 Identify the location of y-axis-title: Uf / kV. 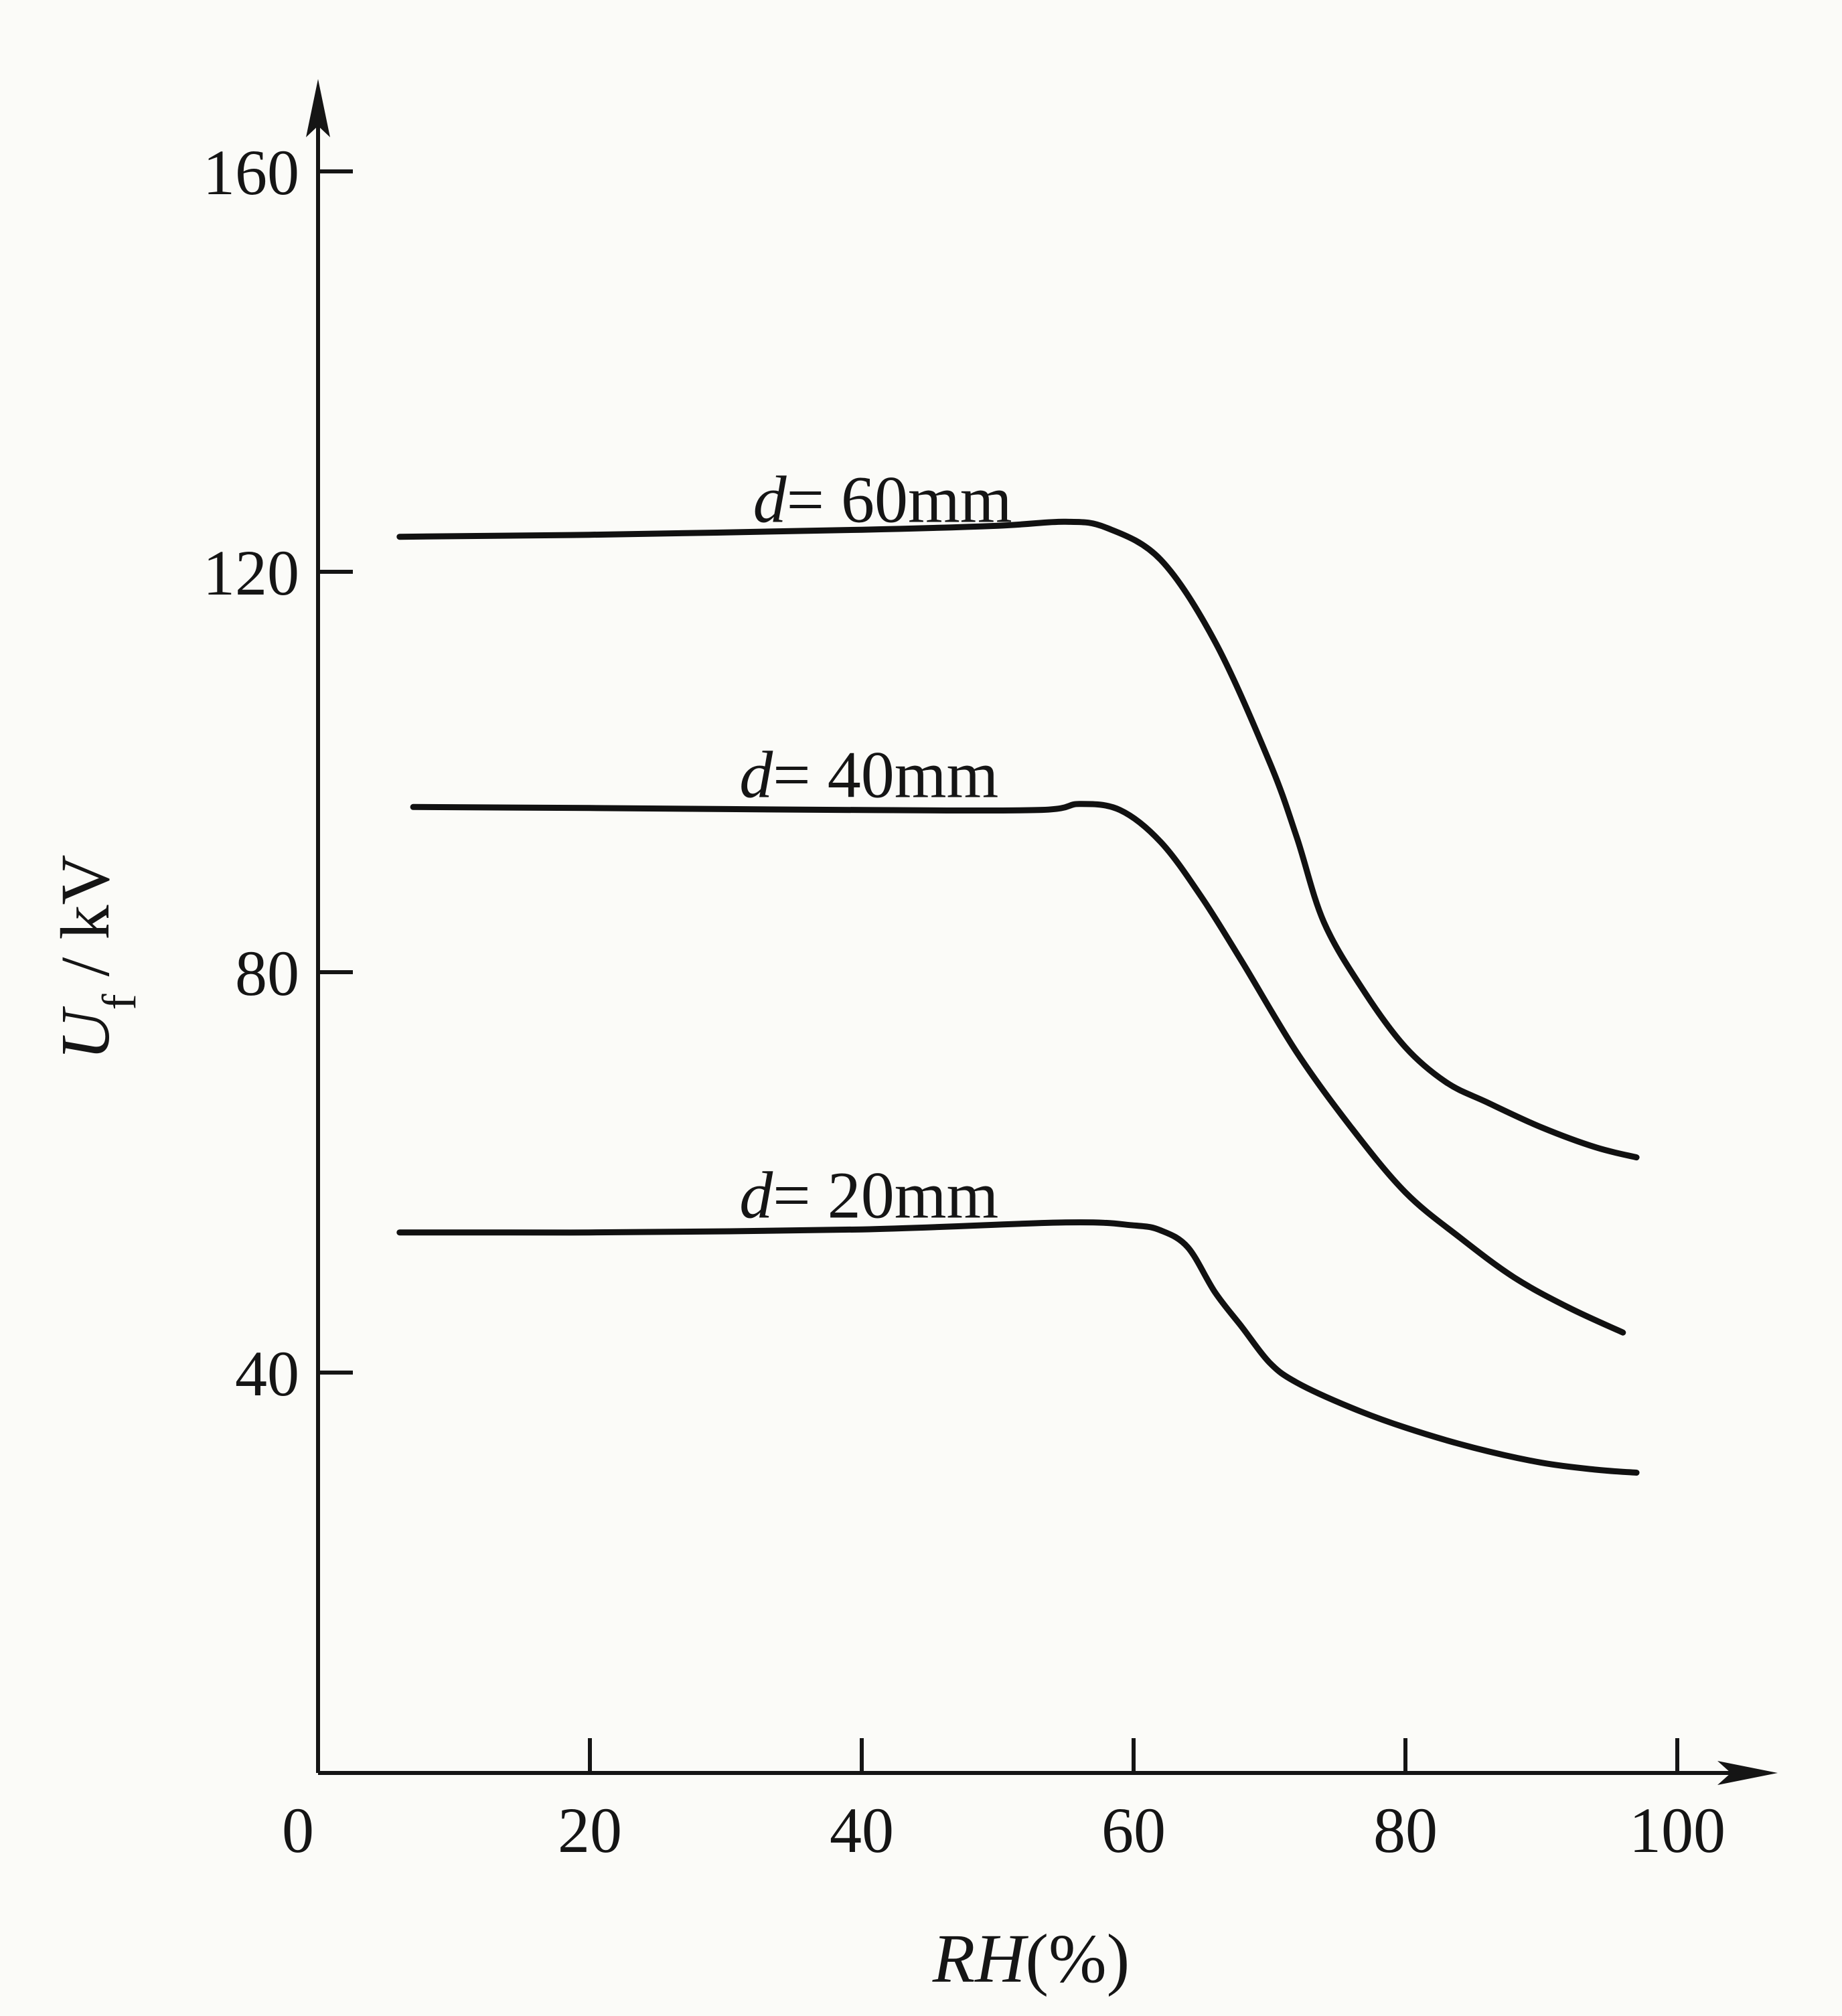
(96, 957).